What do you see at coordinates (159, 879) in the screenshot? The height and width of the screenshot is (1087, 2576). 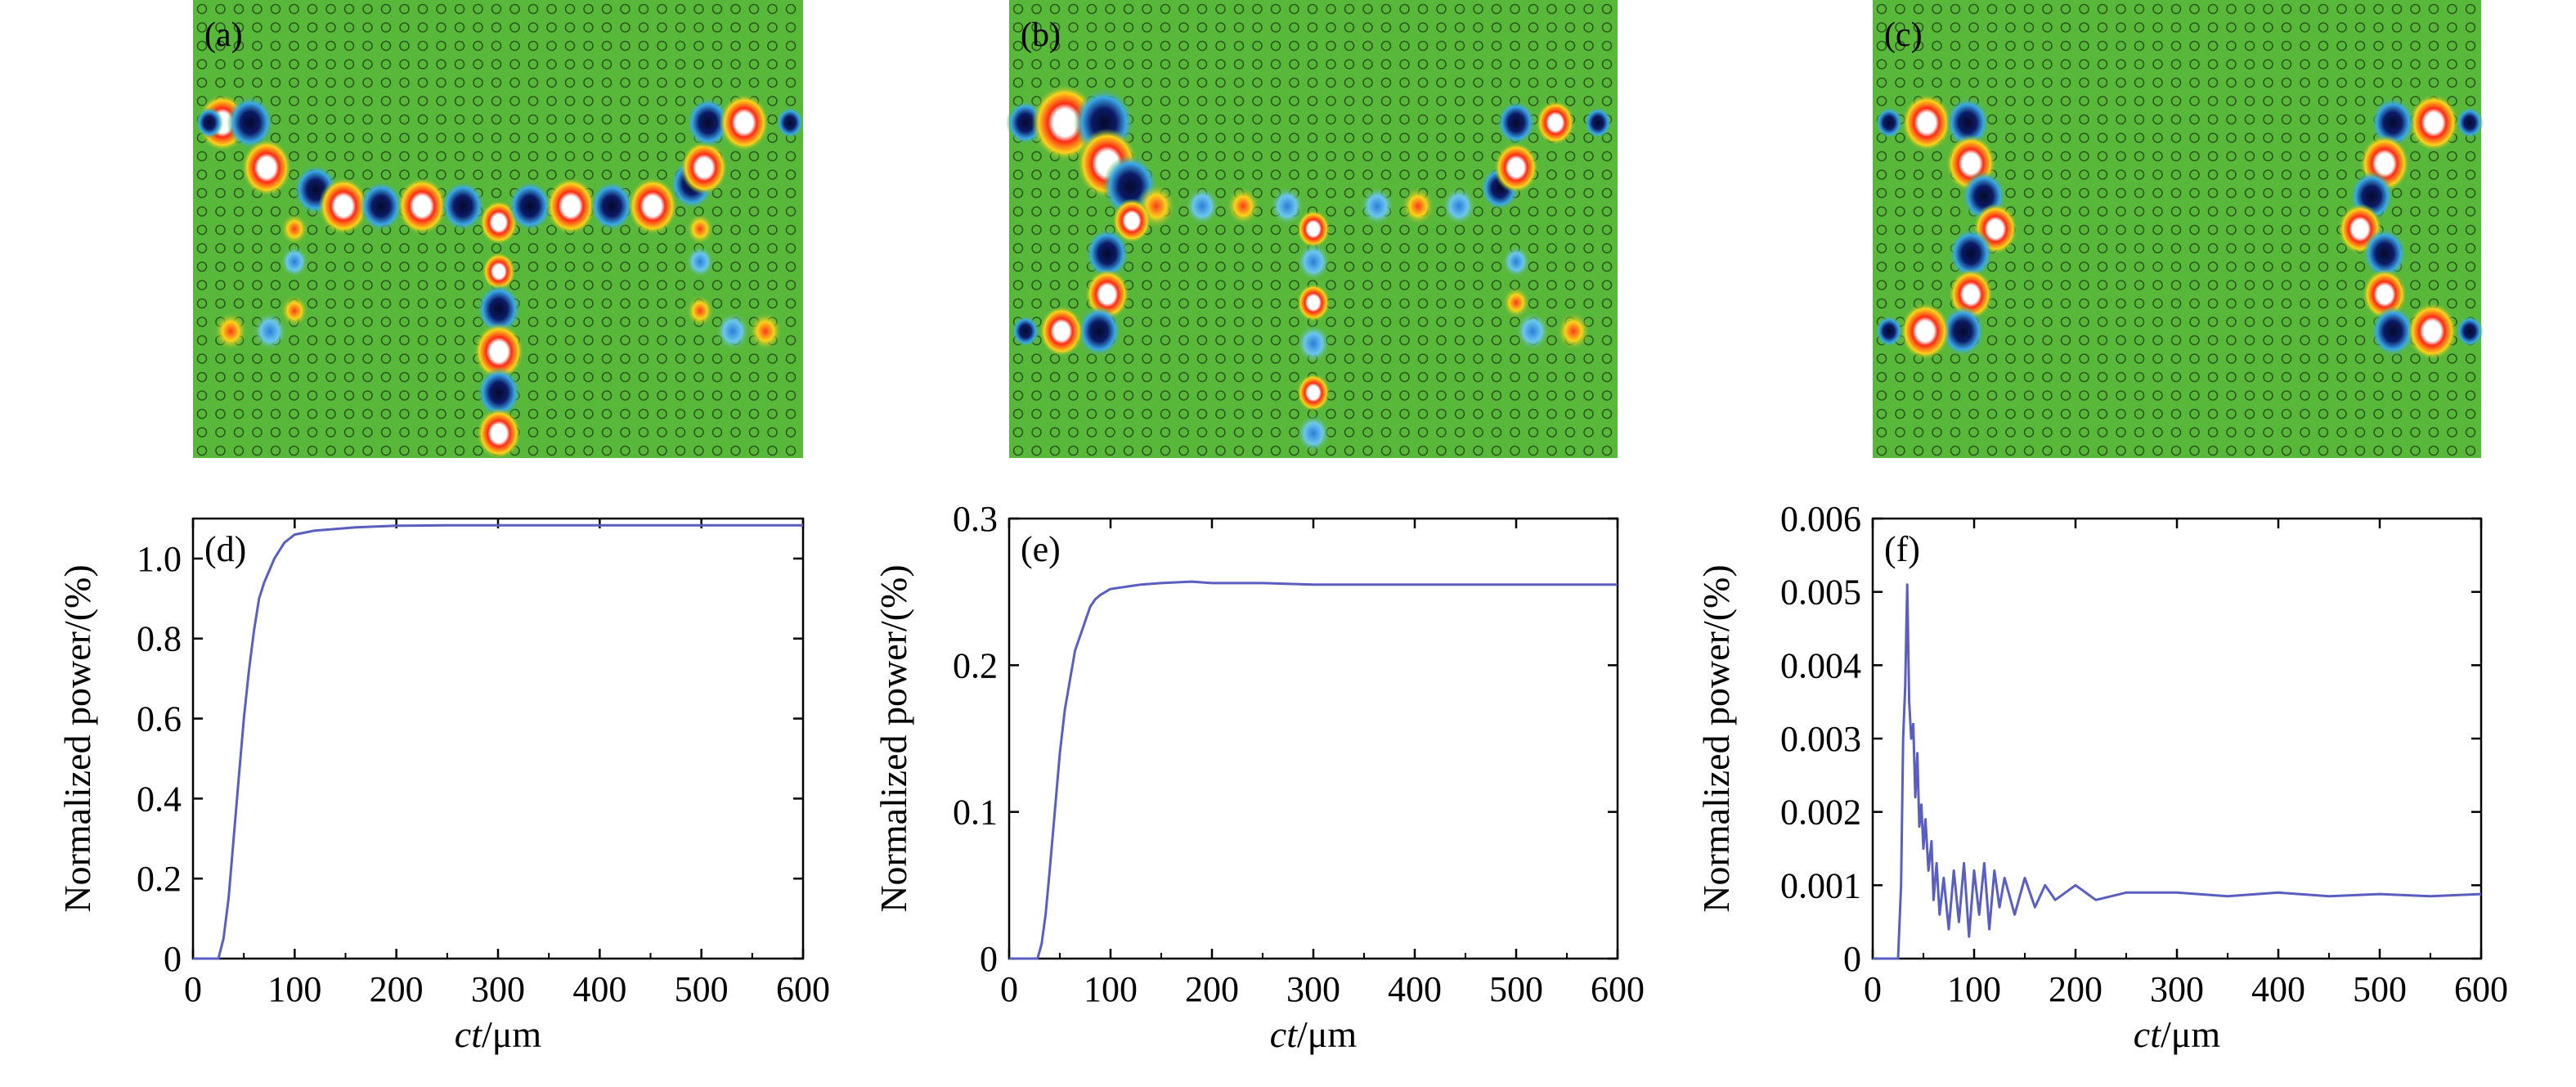 I see `y-tick-label: 0.2` at bounding box center [159, 879].